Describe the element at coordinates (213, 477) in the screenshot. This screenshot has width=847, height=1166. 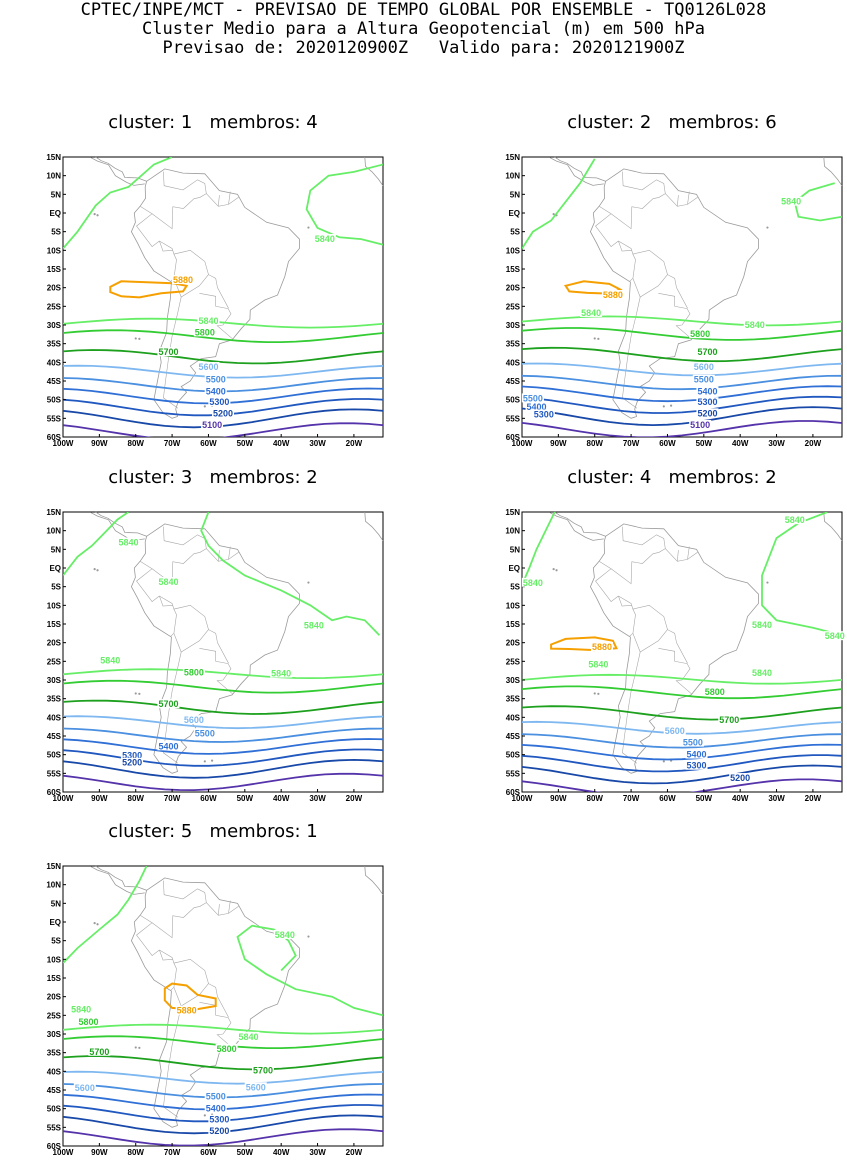
I see `panel-title: cluster: 3 membros: 2` at that location.